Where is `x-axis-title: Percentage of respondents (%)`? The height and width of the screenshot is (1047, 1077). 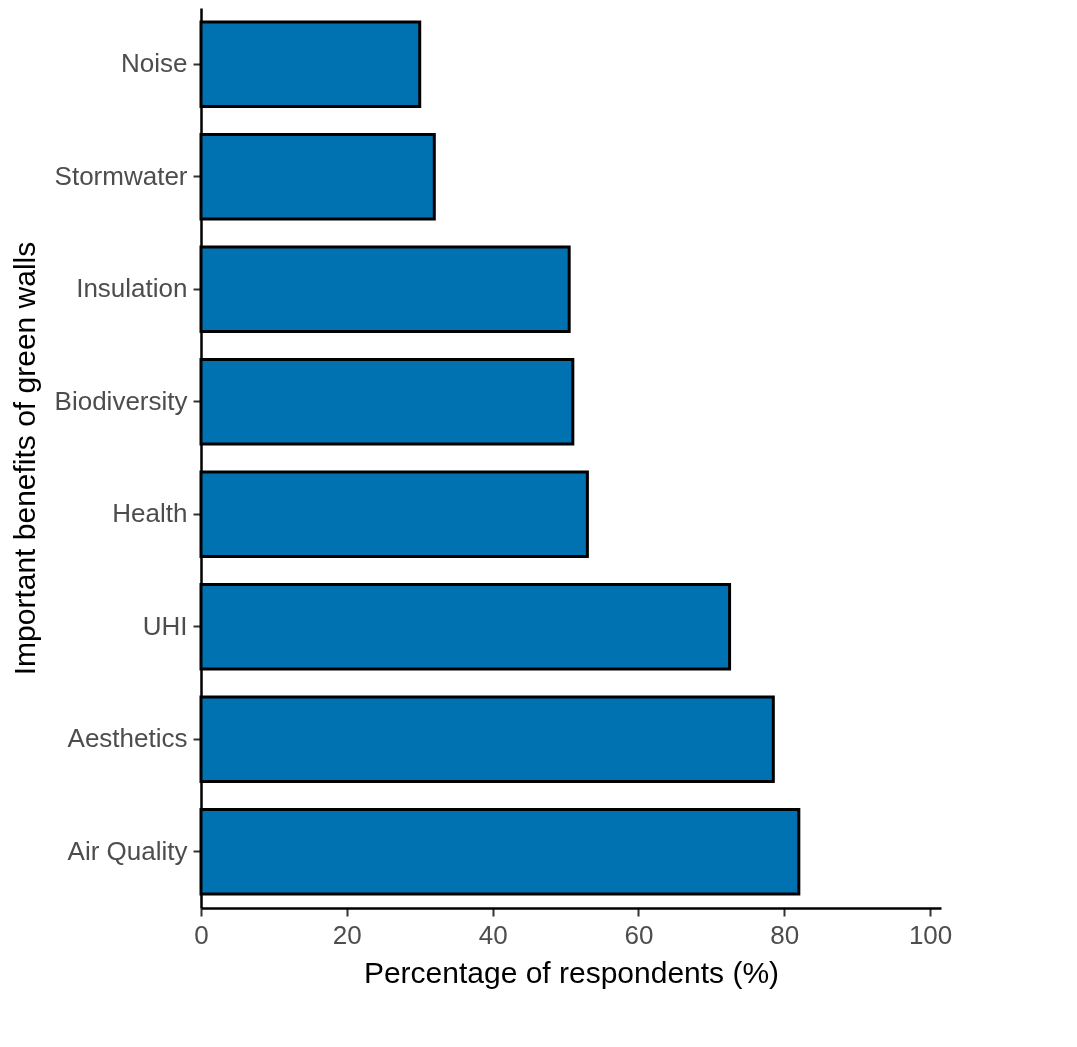
x-axis-title: Percentage of respondents (%) is located at coordinates (571, 972).